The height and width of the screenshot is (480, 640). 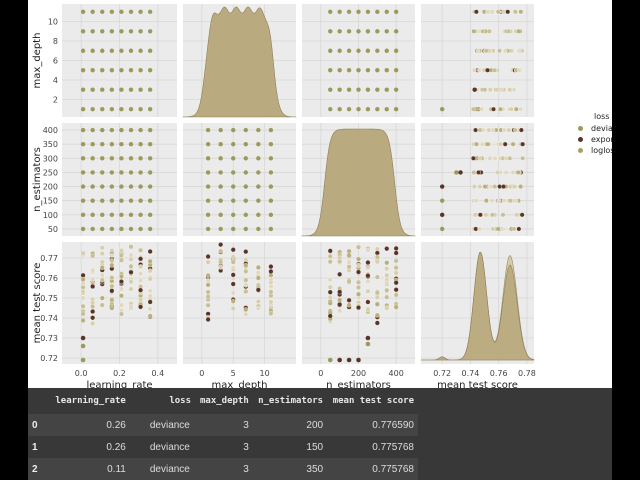 I want to click on legend-item-logloss: logloss, so click(x=606, y=150).